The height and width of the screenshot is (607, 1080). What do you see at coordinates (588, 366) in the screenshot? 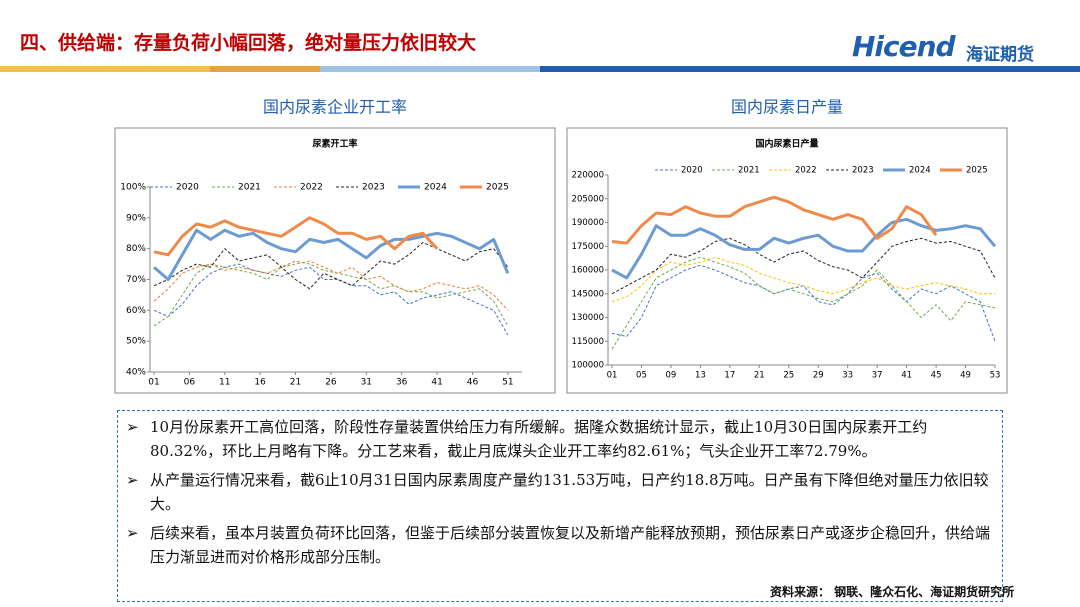
I see `y-tick-label: 100000` at bounding box center [588, 366].